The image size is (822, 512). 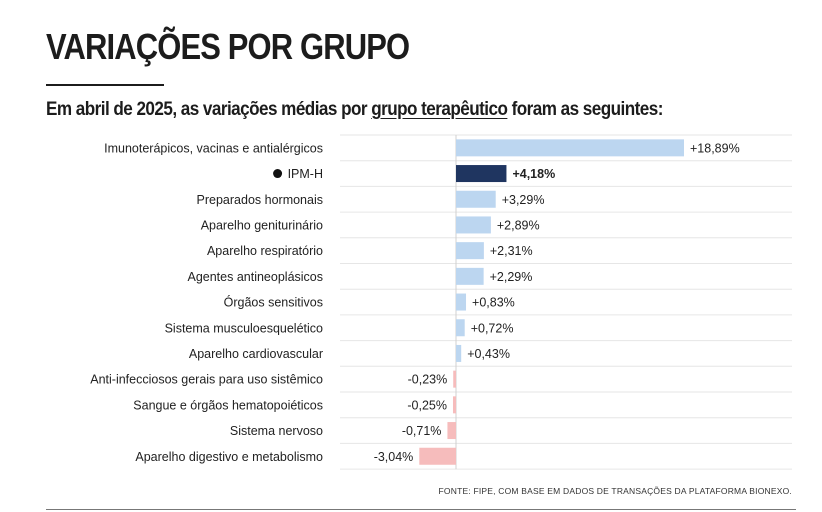 I want to click on category-label: Sistema nervoso, so click(x=276, y=431).